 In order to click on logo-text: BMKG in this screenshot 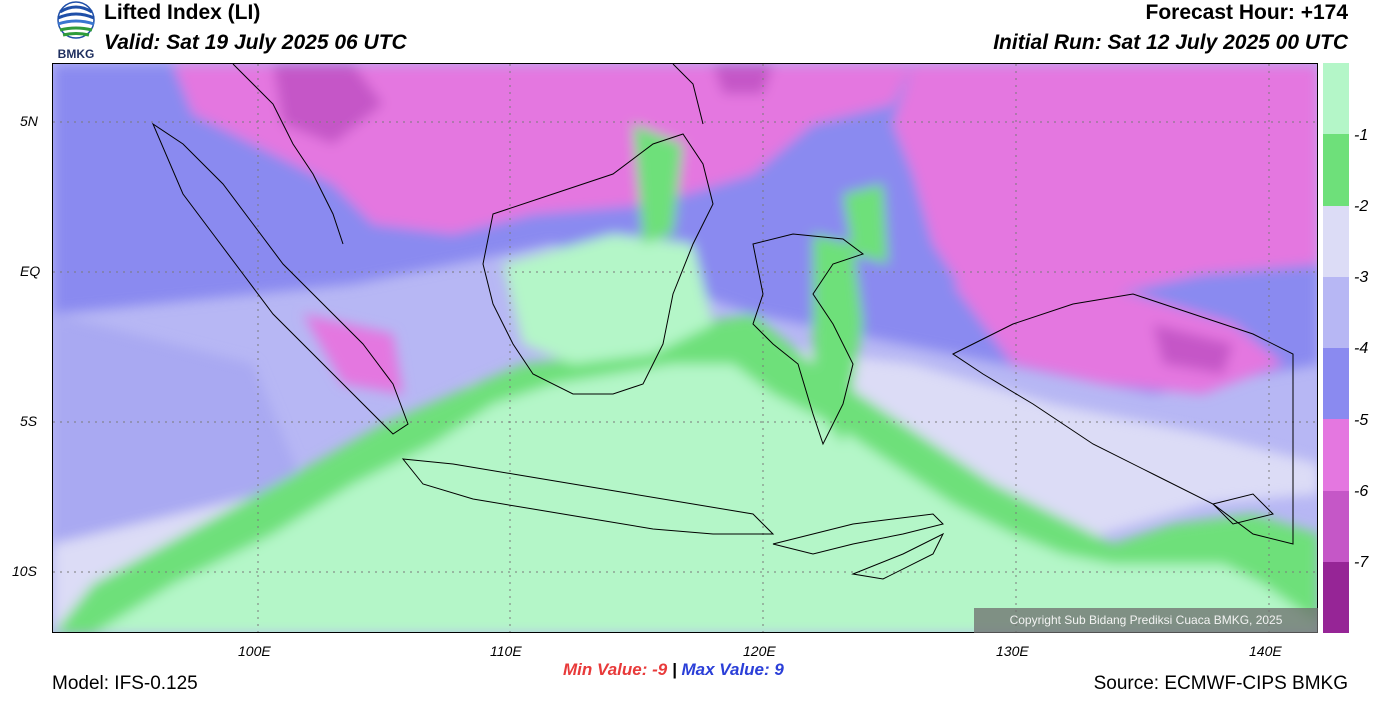, I will do `click(76, 54)`.